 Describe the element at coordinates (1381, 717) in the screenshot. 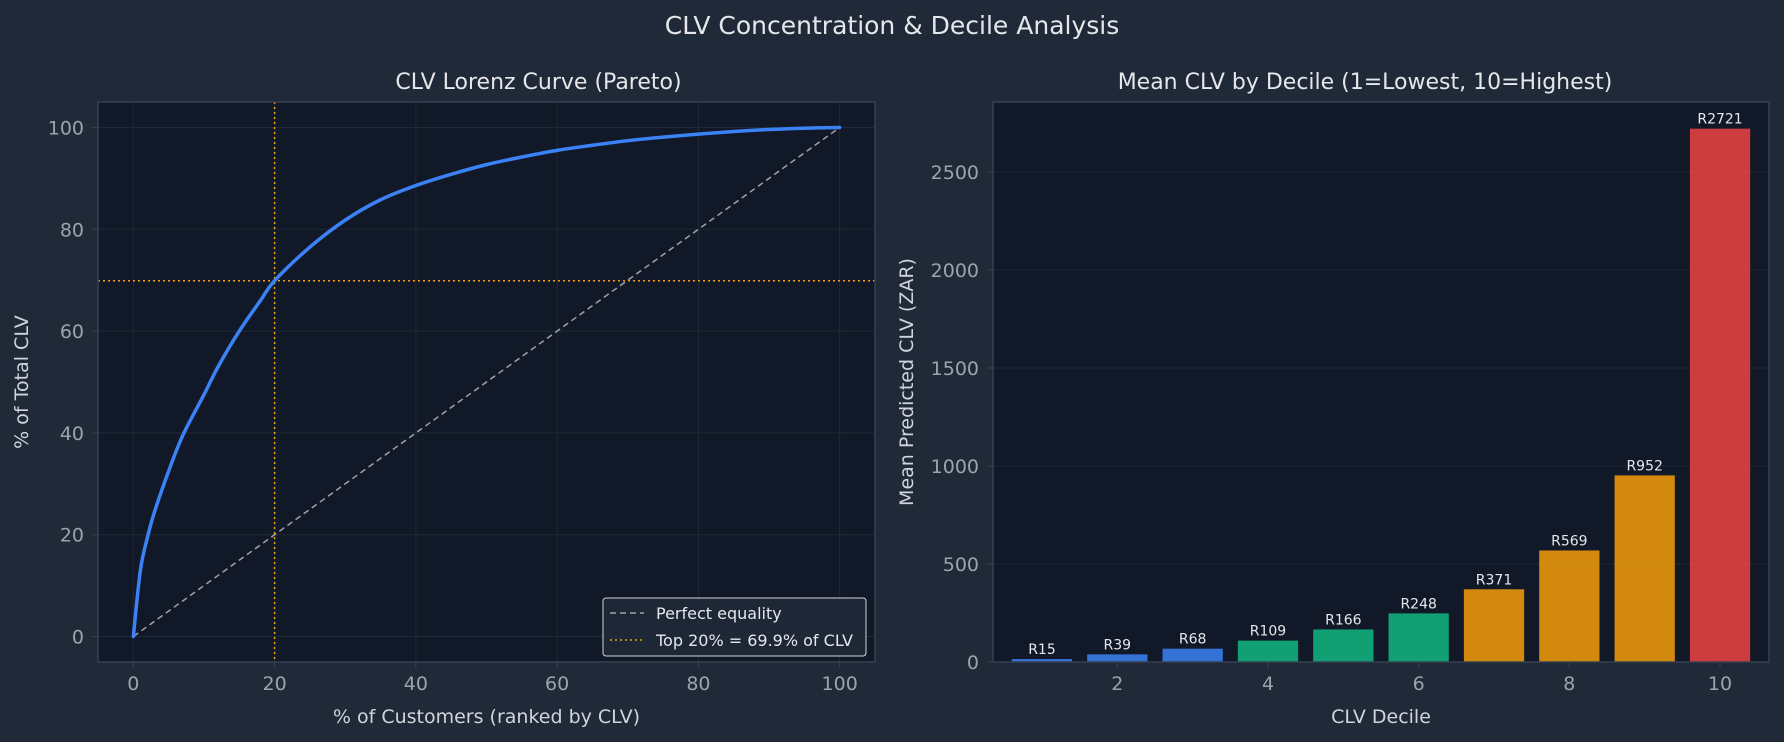

I see `decile-x-axis-label: CLV Decile` at that location.